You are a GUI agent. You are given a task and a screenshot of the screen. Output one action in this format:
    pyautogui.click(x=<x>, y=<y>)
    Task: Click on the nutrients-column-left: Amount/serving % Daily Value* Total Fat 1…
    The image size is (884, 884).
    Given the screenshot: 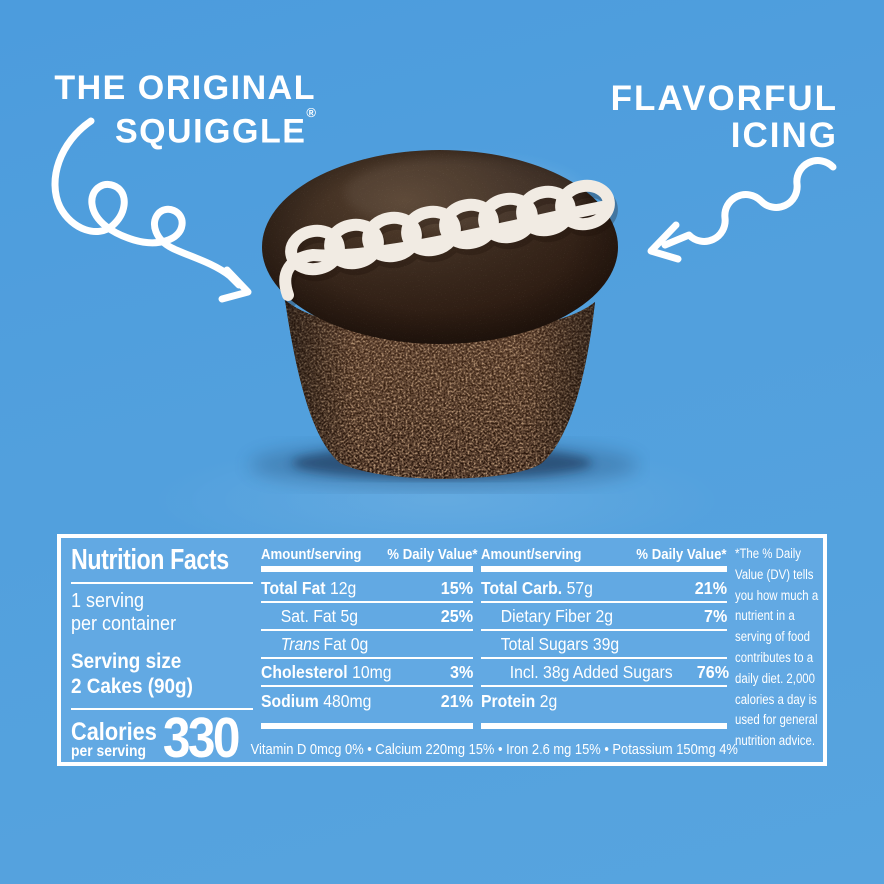 What is the action you would take?
    pyautogui.click(x=369, y=638)
    